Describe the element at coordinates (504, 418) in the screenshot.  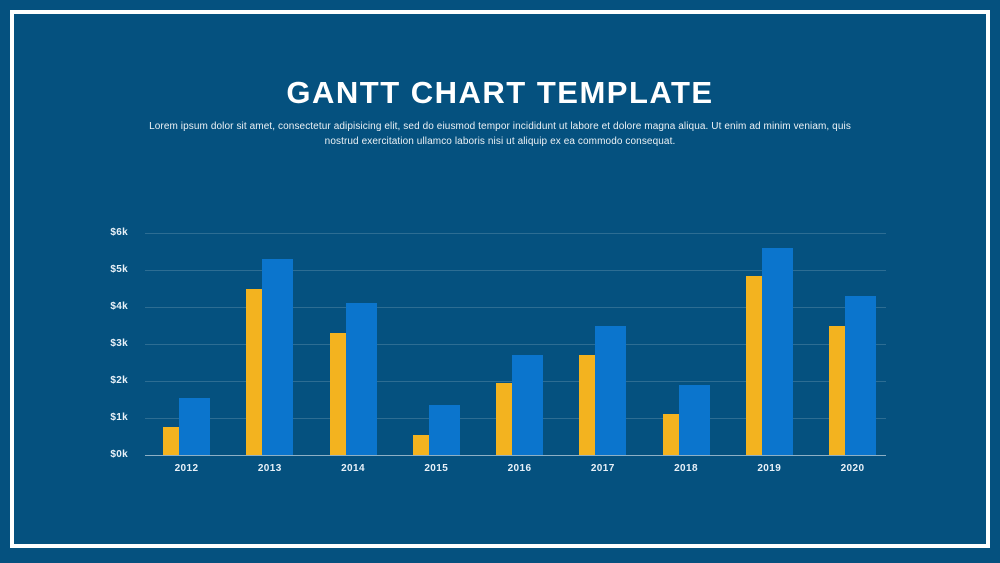
I see `bar-series-1-2016` at that location.